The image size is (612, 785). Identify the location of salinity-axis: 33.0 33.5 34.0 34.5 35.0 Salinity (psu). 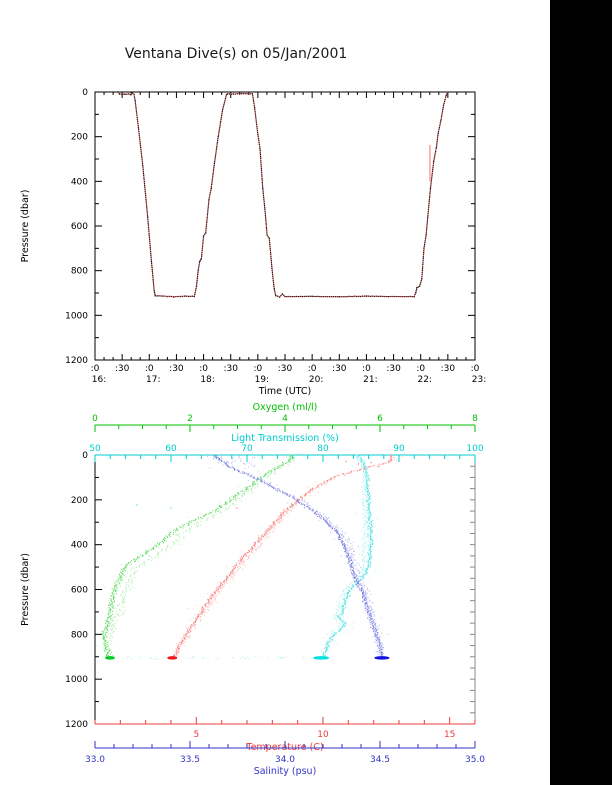
(285, 759).